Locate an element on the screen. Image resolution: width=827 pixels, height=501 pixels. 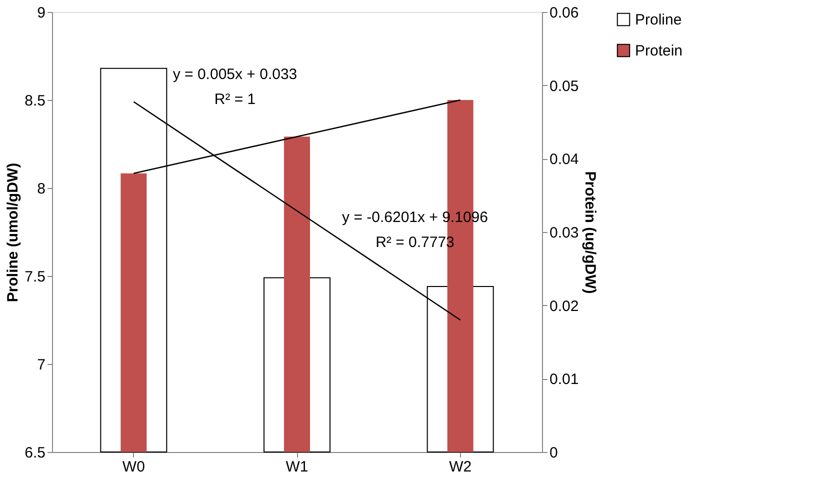
y2-tick-label: 0.04 is located at coordinates (564, 159).